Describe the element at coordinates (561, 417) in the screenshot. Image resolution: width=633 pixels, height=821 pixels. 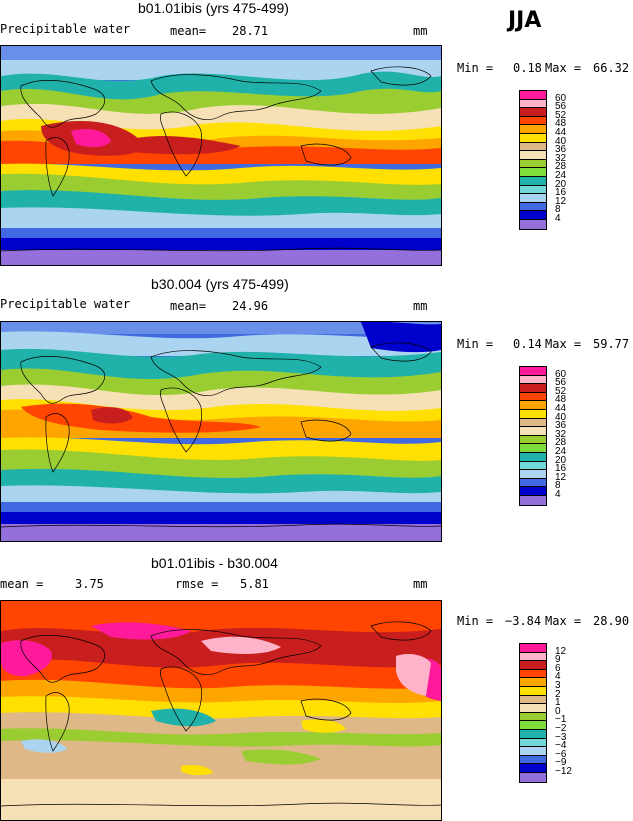
I see `colorbar-level-label: 40` at that location.